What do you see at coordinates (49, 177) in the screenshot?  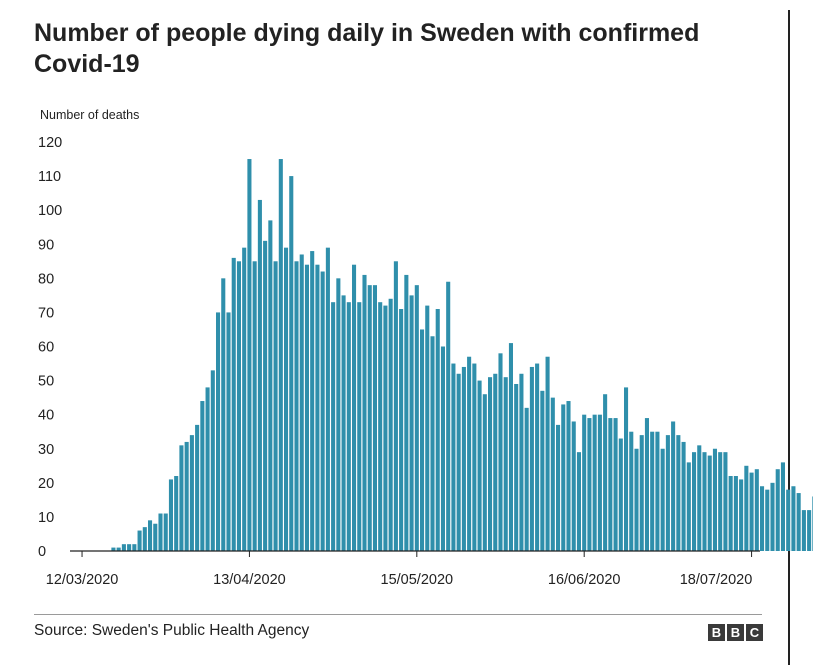 I see `y-tick-label: 110` at bounding box center [49, 177].